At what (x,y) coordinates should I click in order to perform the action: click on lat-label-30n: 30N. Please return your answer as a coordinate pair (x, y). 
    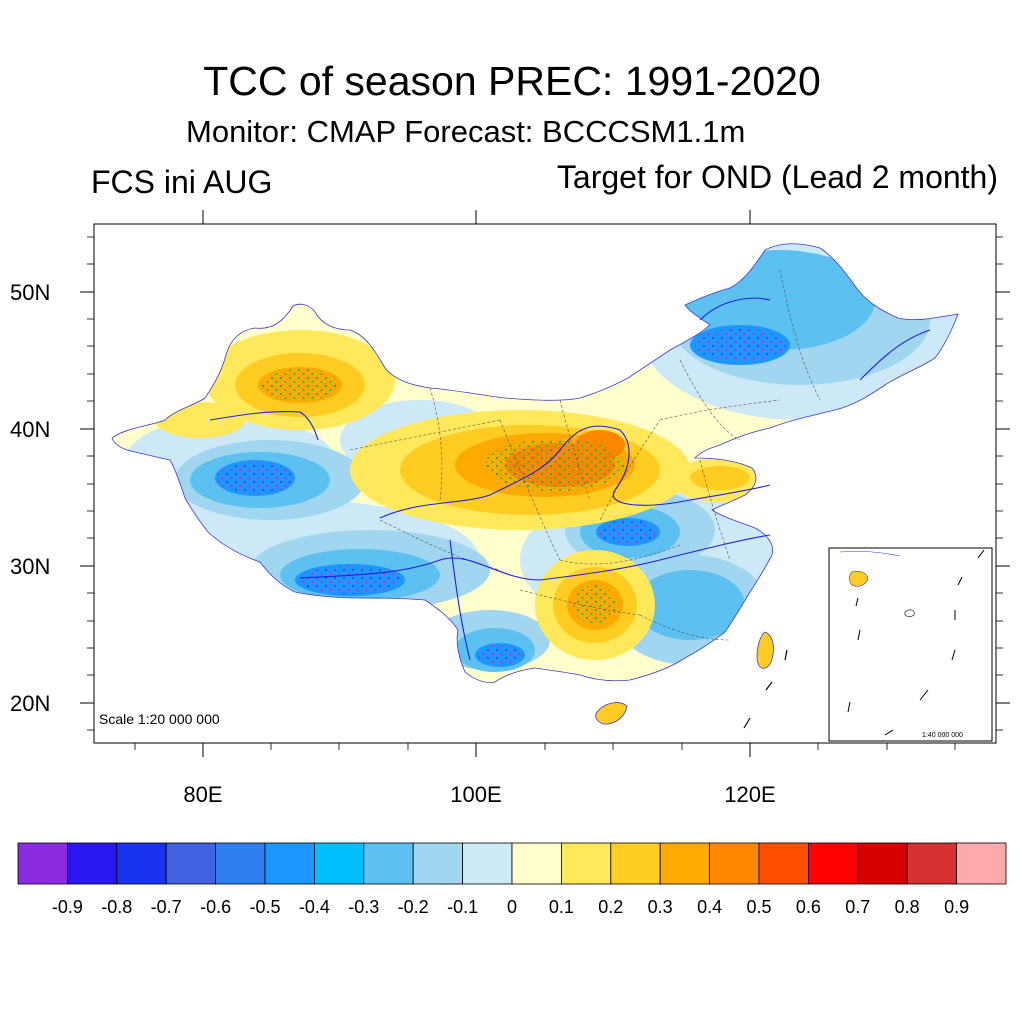
    Looking at the image, I should click on (30, 566).